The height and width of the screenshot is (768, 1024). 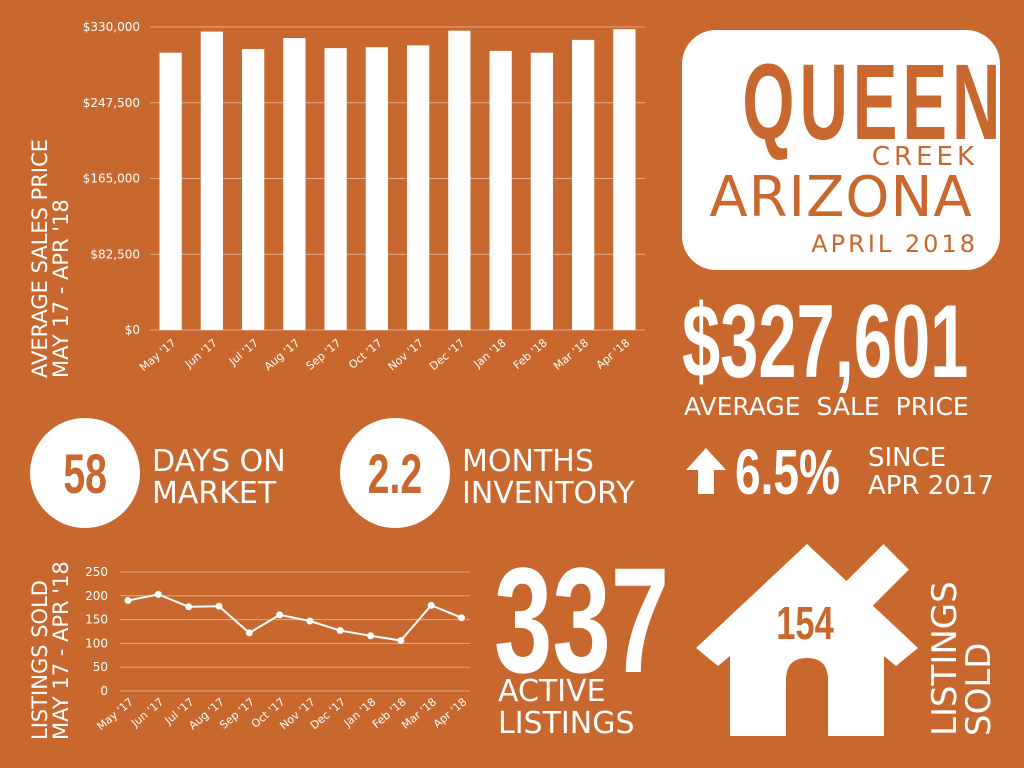 What do you see at coordinates (907, 458) in the screenshot?
I see `price-growth-label-line1: SINCE` at bounding box center [907, 458].